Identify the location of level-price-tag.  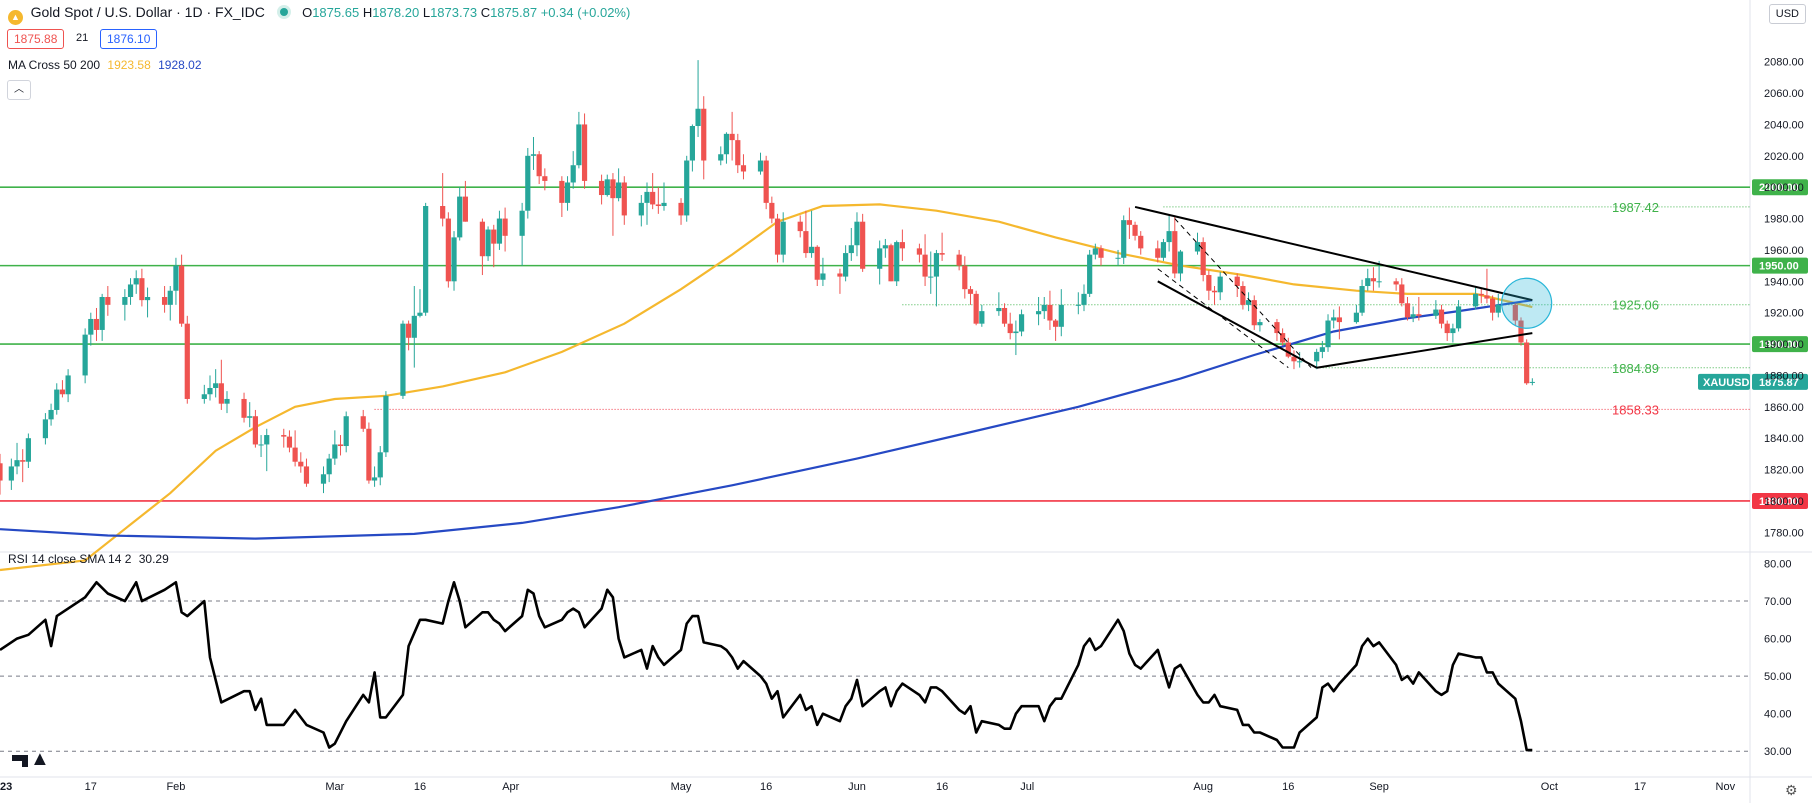
(1780, 344).